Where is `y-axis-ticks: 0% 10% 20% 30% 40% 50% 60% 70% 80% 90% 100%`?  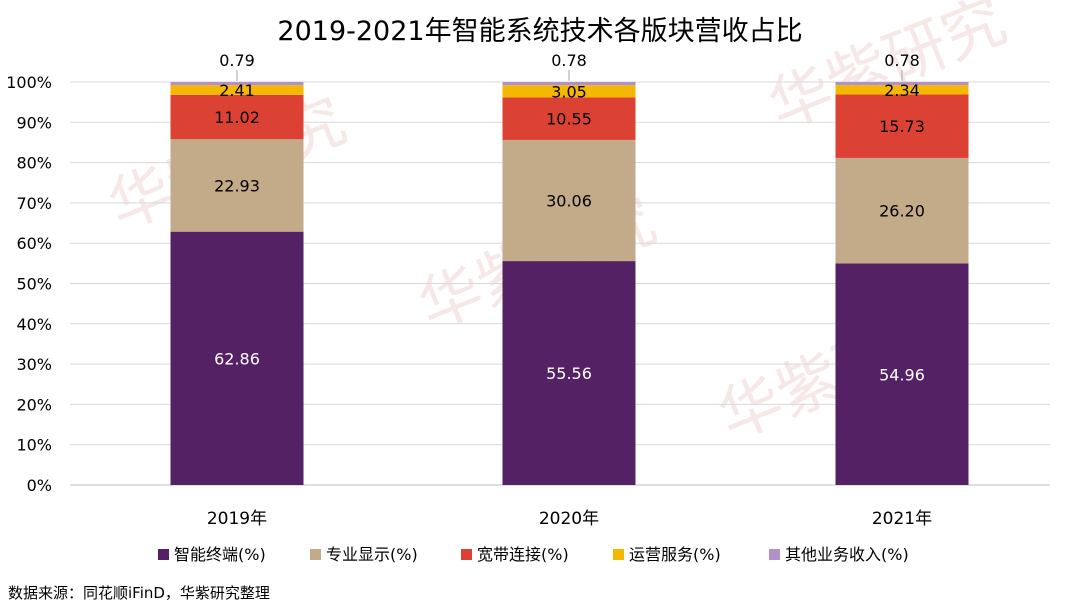
y-axis-ticks: 0% 10% 20% 30% 40% 50% 60% 70% 80% 90% 100% is located at coordinates (29, 284).